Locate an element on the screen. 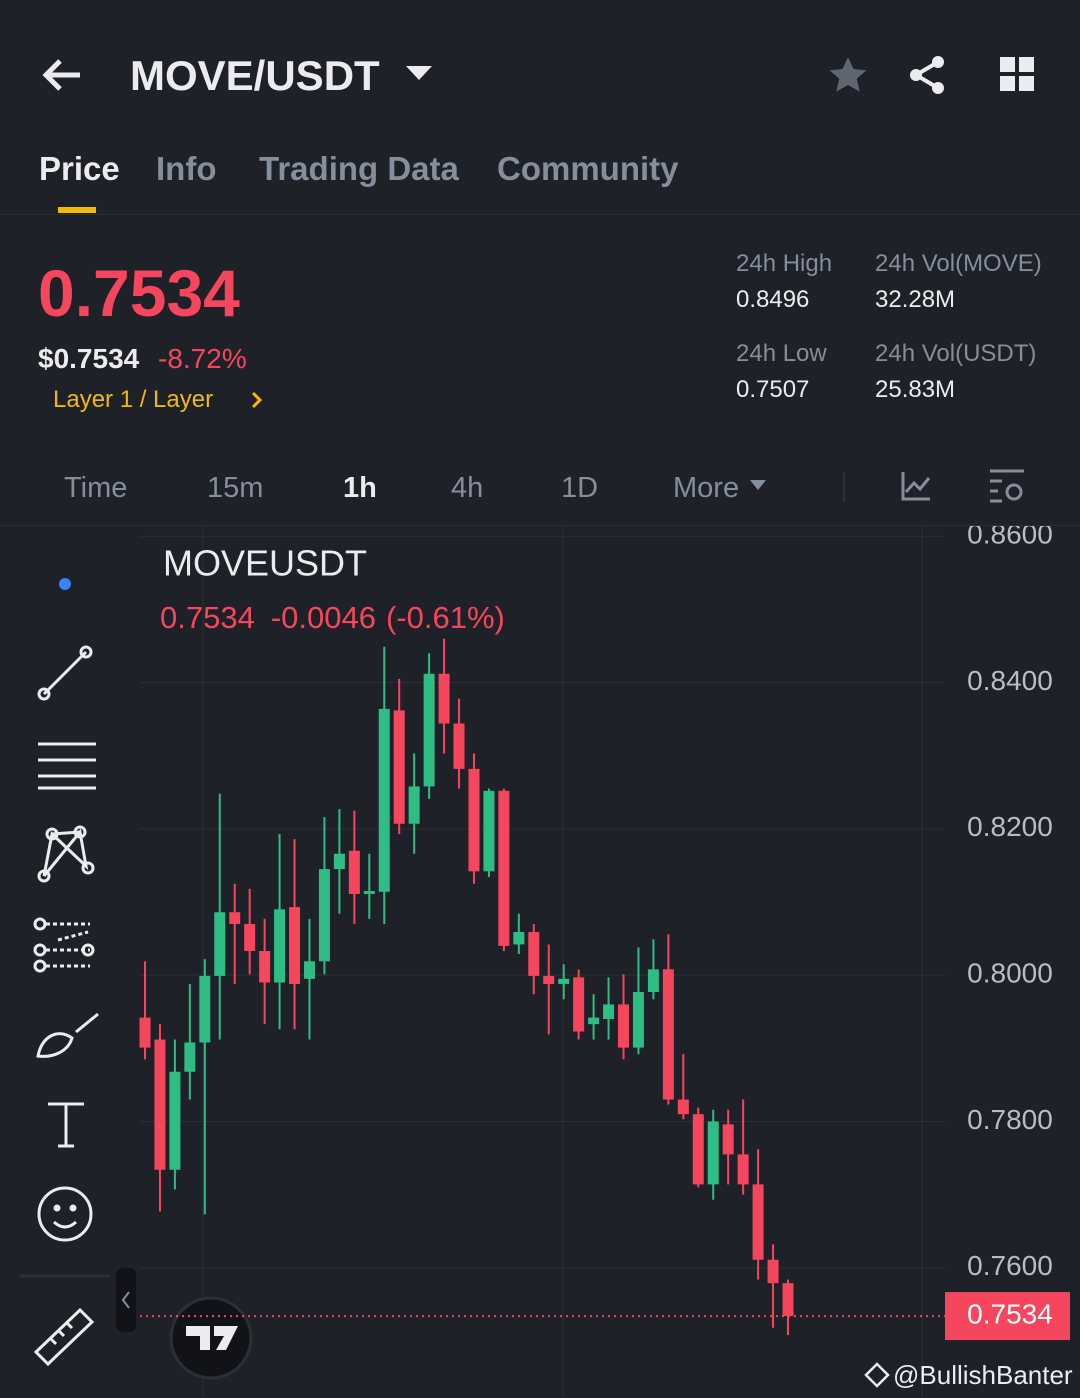  last-price-box is located at coordinates (1007, 1316).